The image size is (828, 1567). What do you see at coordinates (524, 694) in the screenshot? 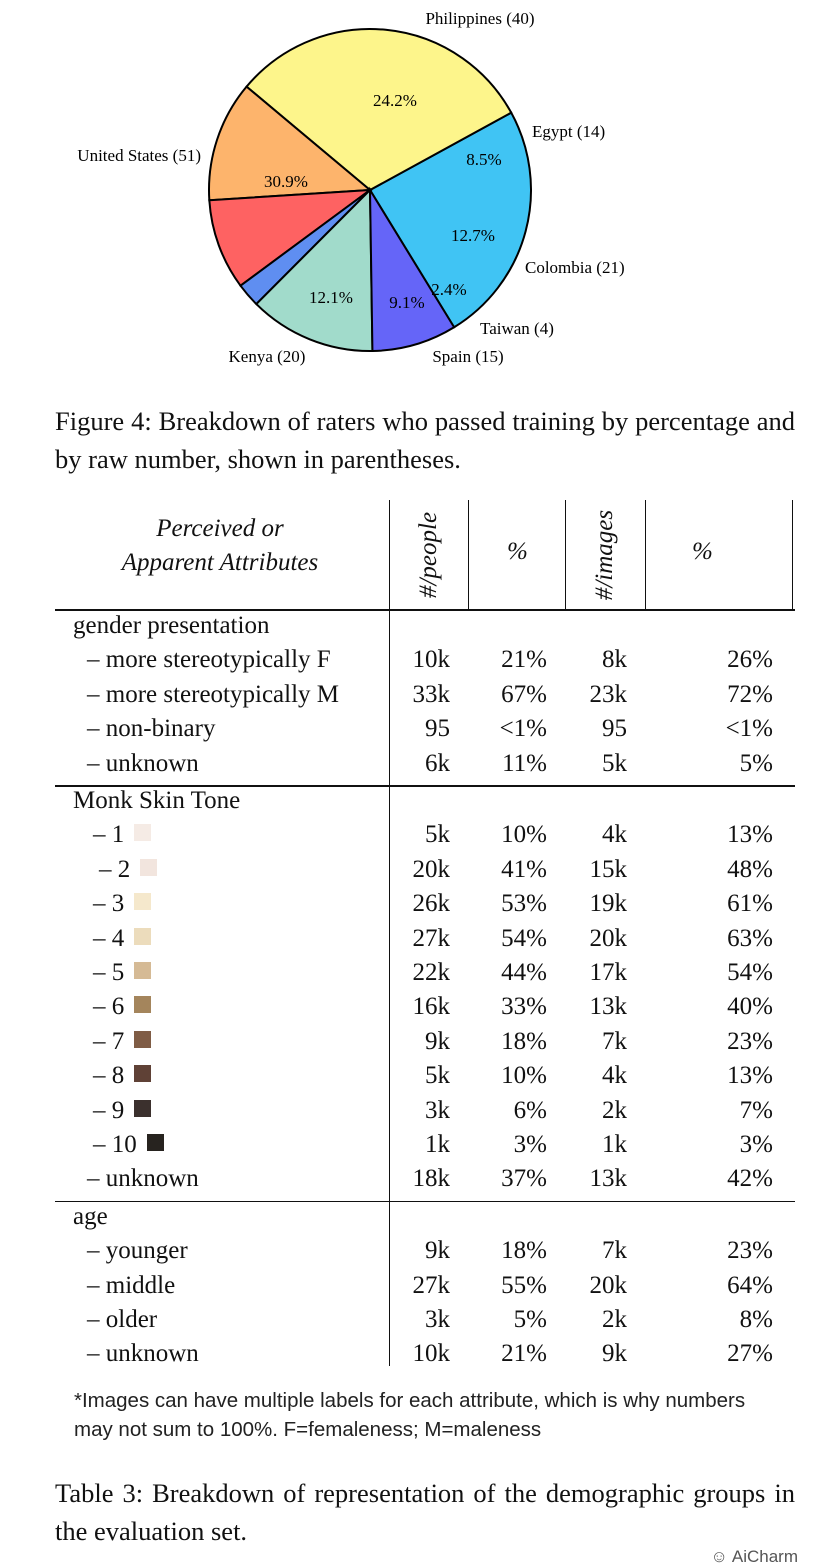
I see `cell-people-pct: 67%` at bounding box center [524, 694].